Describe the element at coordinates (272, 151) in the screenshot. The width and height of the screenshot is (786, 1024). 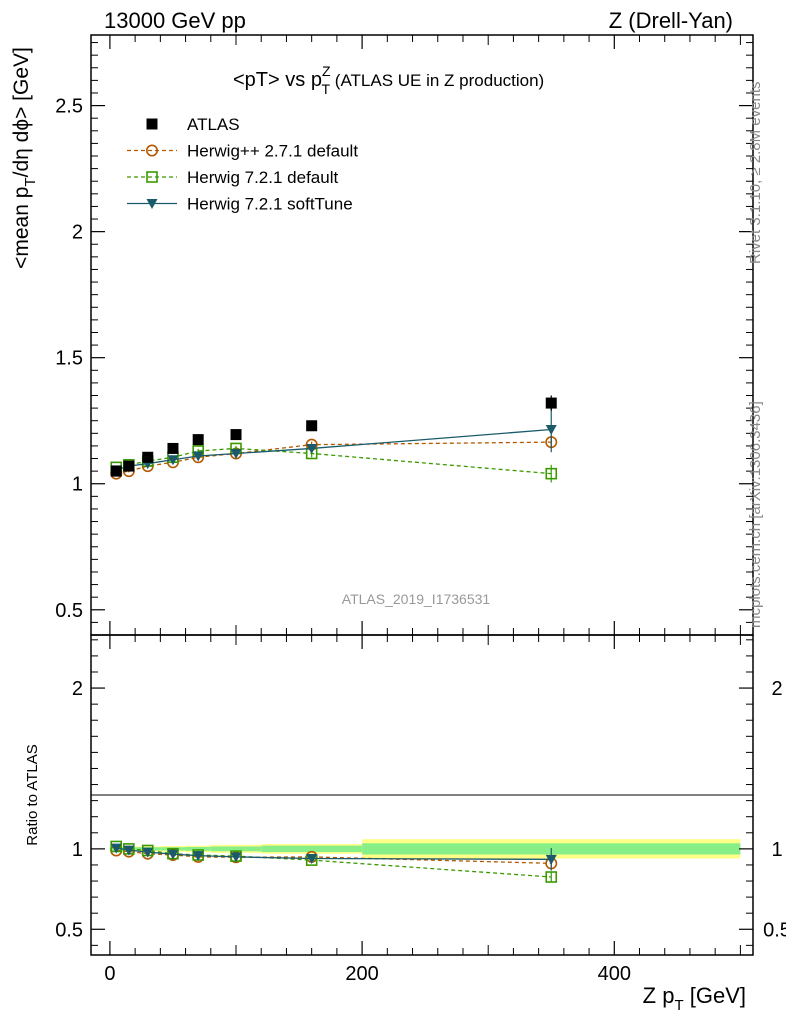
I see `legend-label-herwig-2-7-1-default: Herwig++ 2.7.1 default` at that location.